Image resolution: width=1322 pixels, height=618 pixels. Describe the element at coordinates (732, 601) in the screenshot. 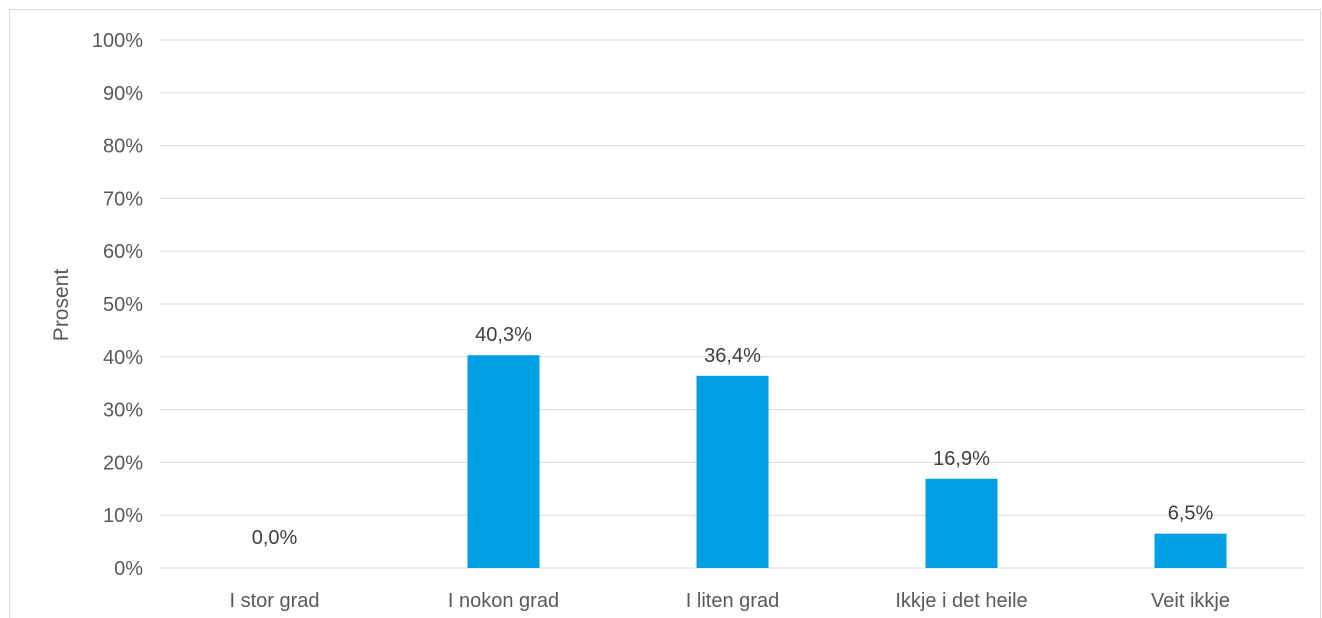

I see `x-category-label: I liten grad` at that location.